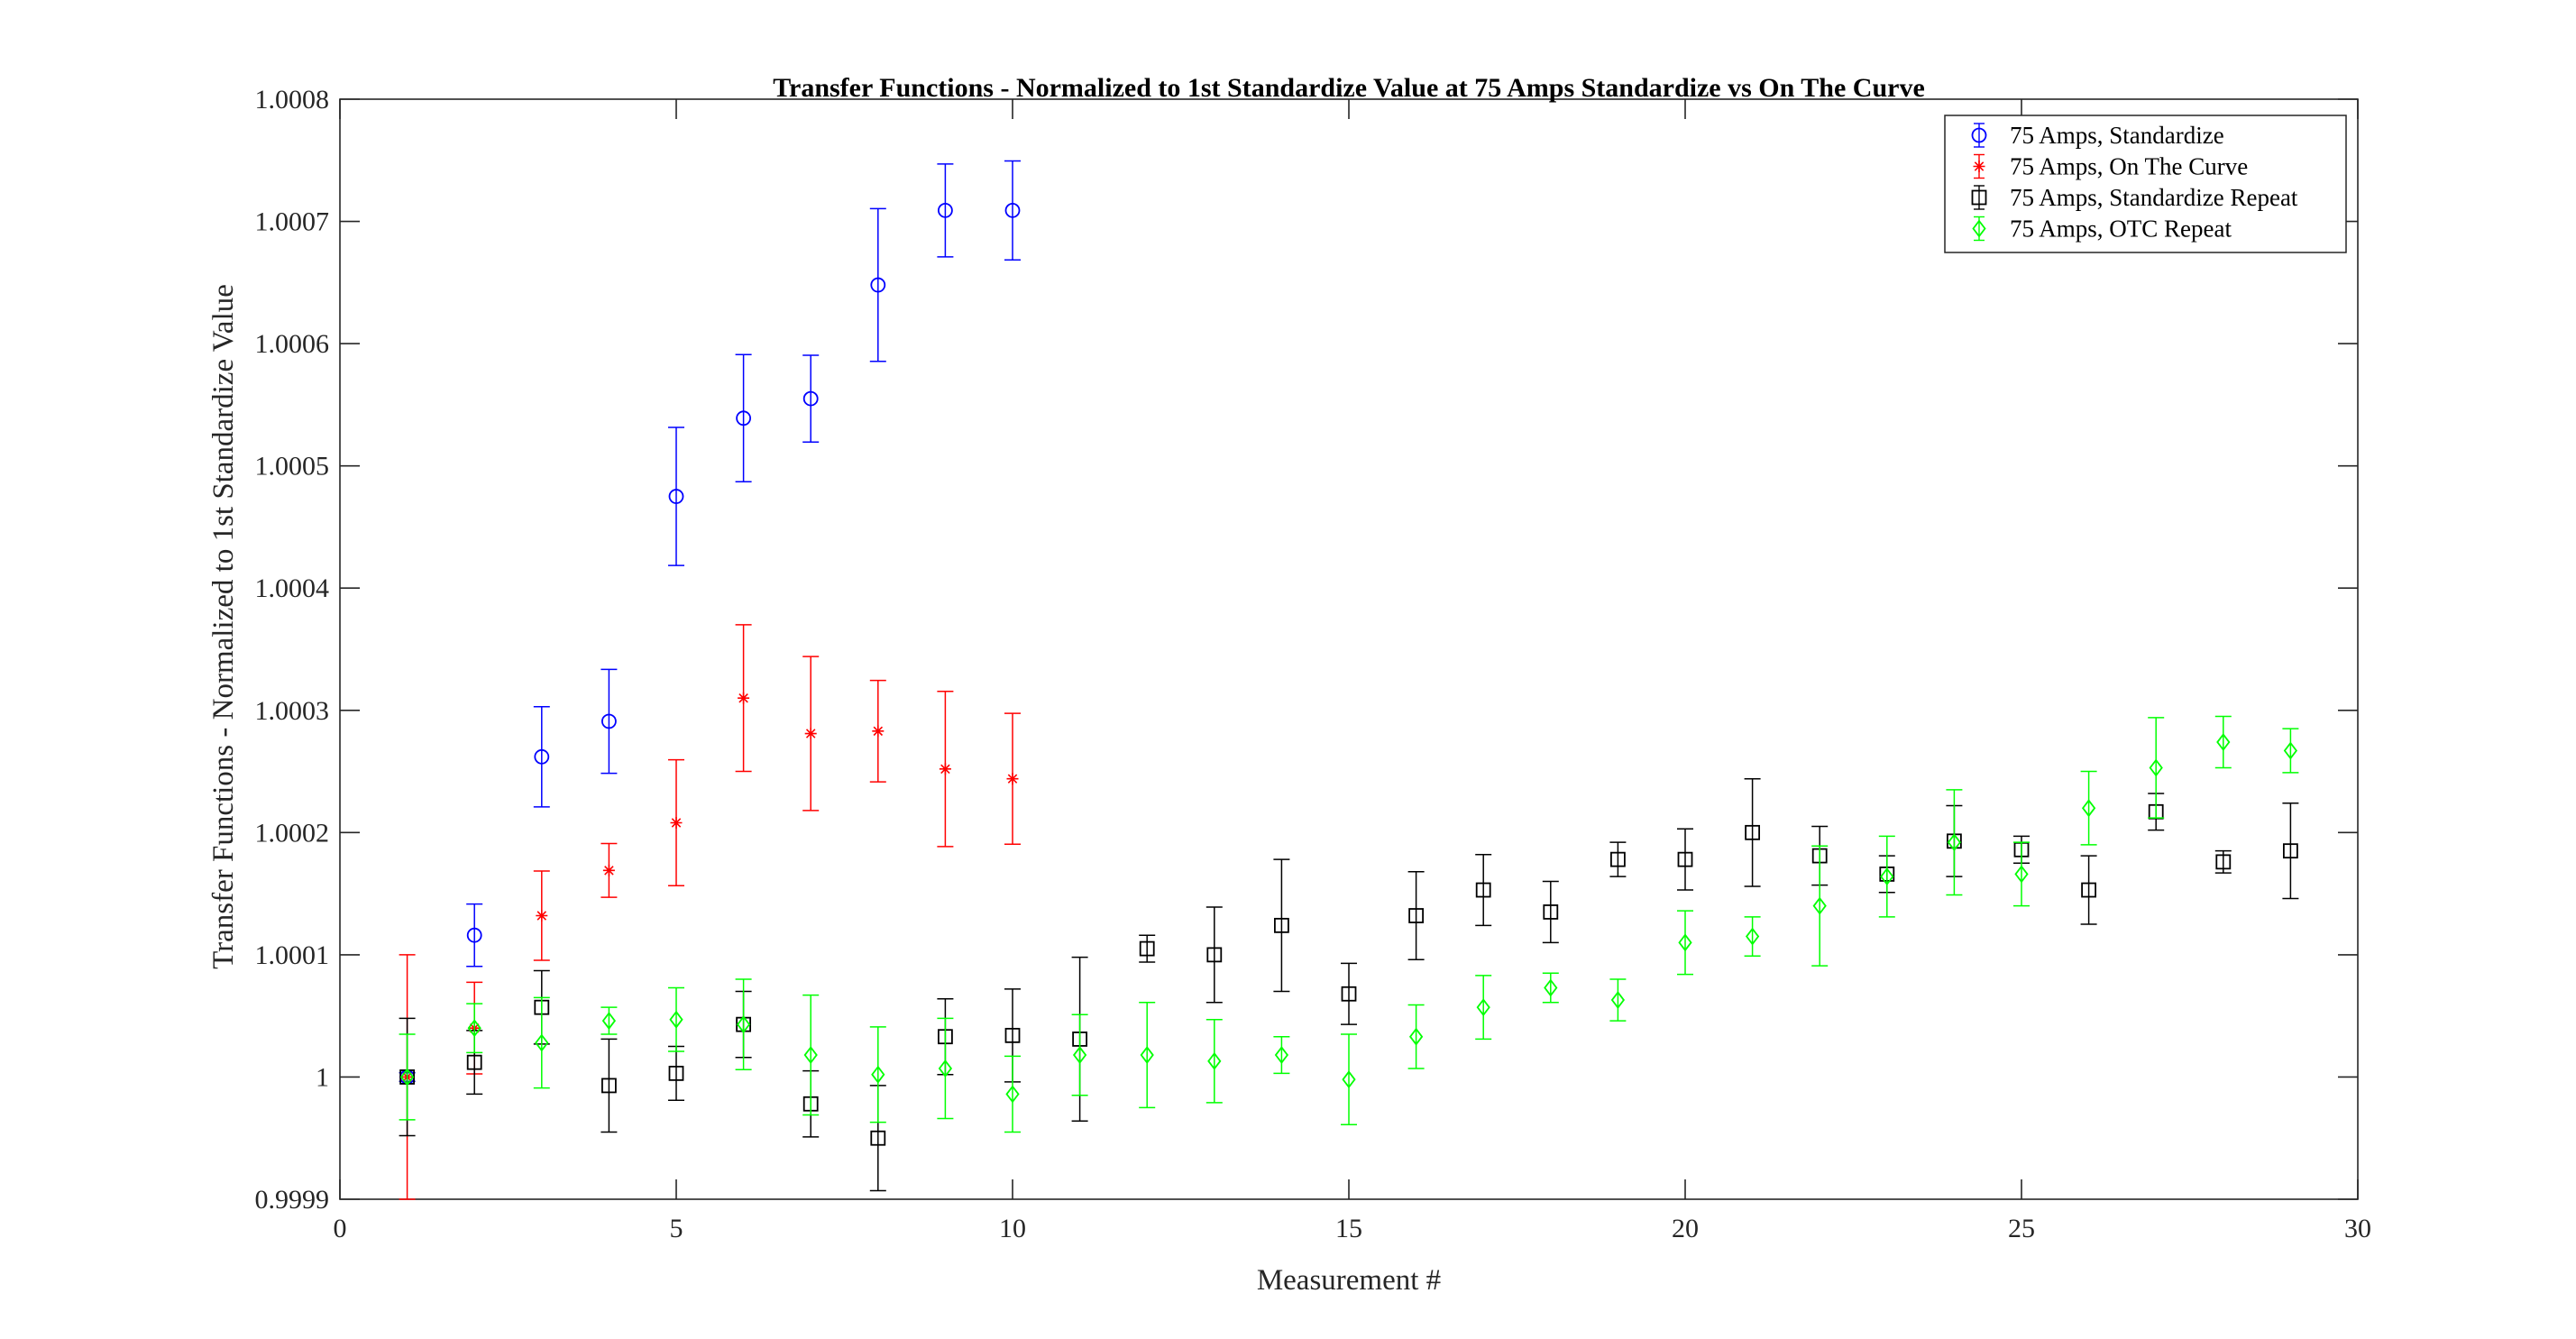  What do you see at coordinates (292, 1200) in the screenshot?
I see `y-tick-label: 0.9999` at bounding box center [292, 1200].